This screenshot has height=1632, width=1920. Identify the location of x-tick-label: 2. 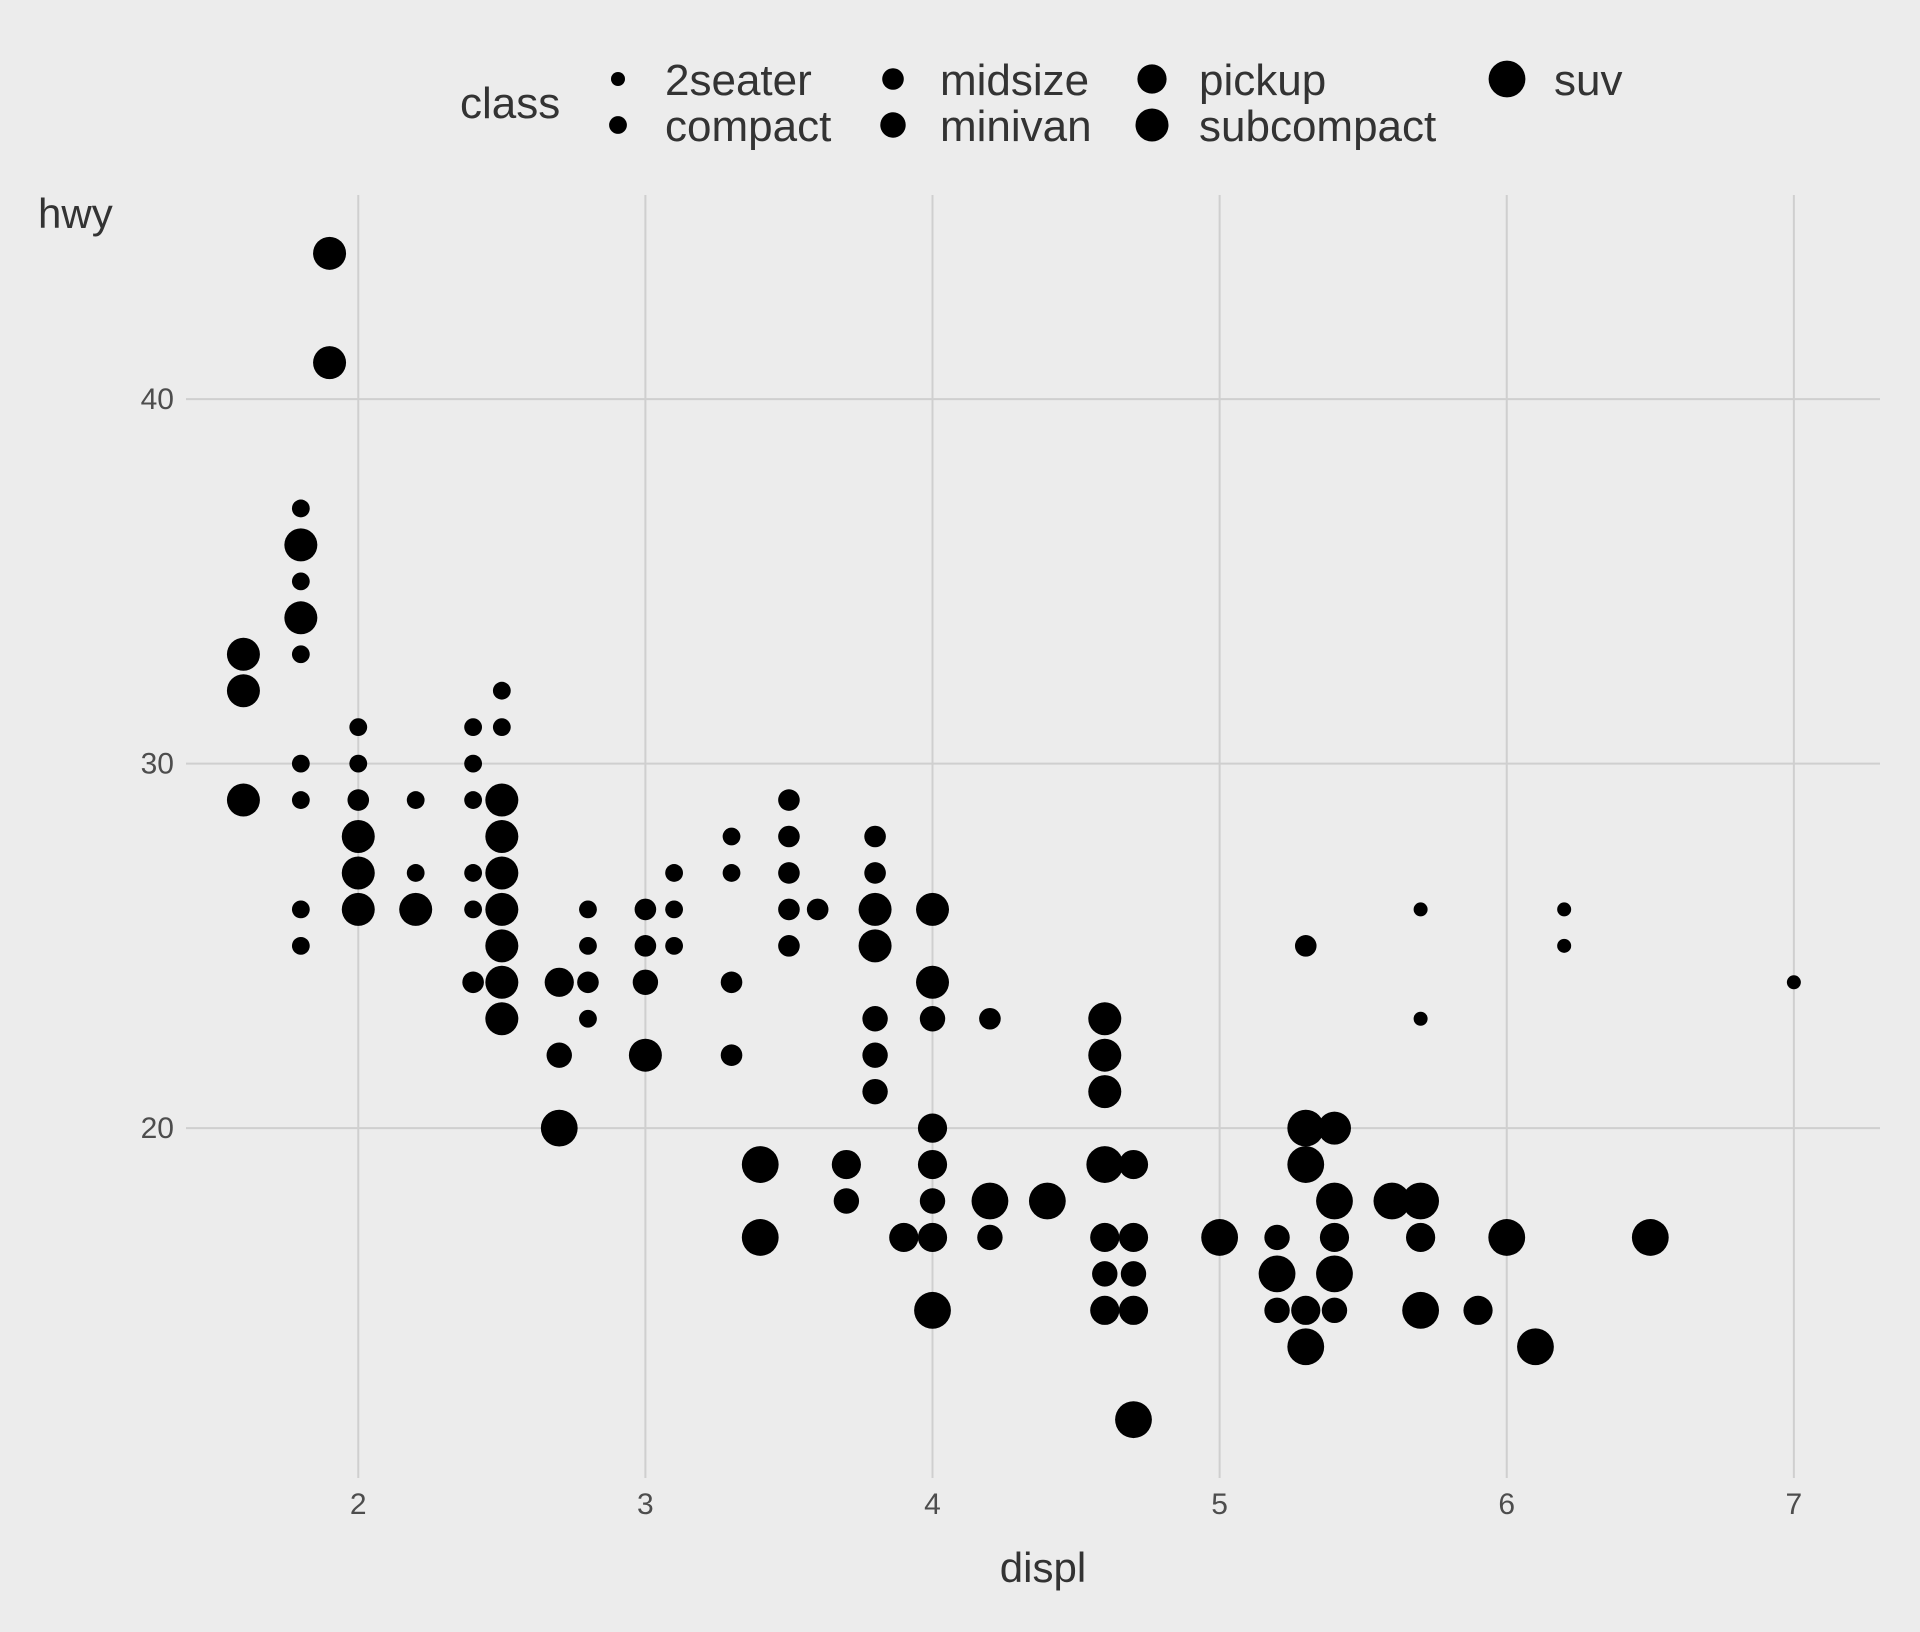
(358, 1504).